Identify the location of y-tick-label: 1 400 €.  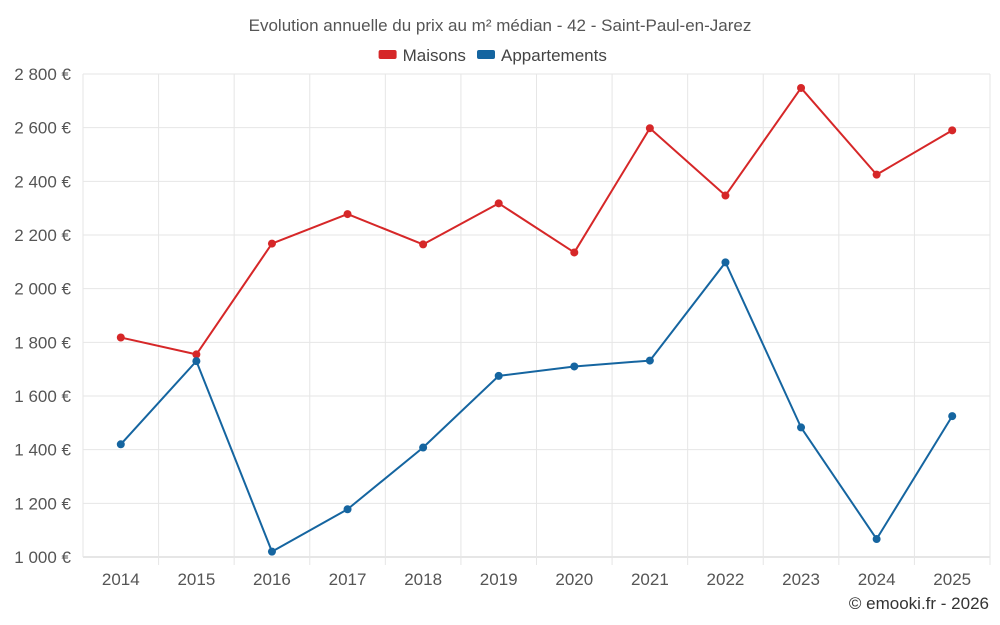
(42, 450).